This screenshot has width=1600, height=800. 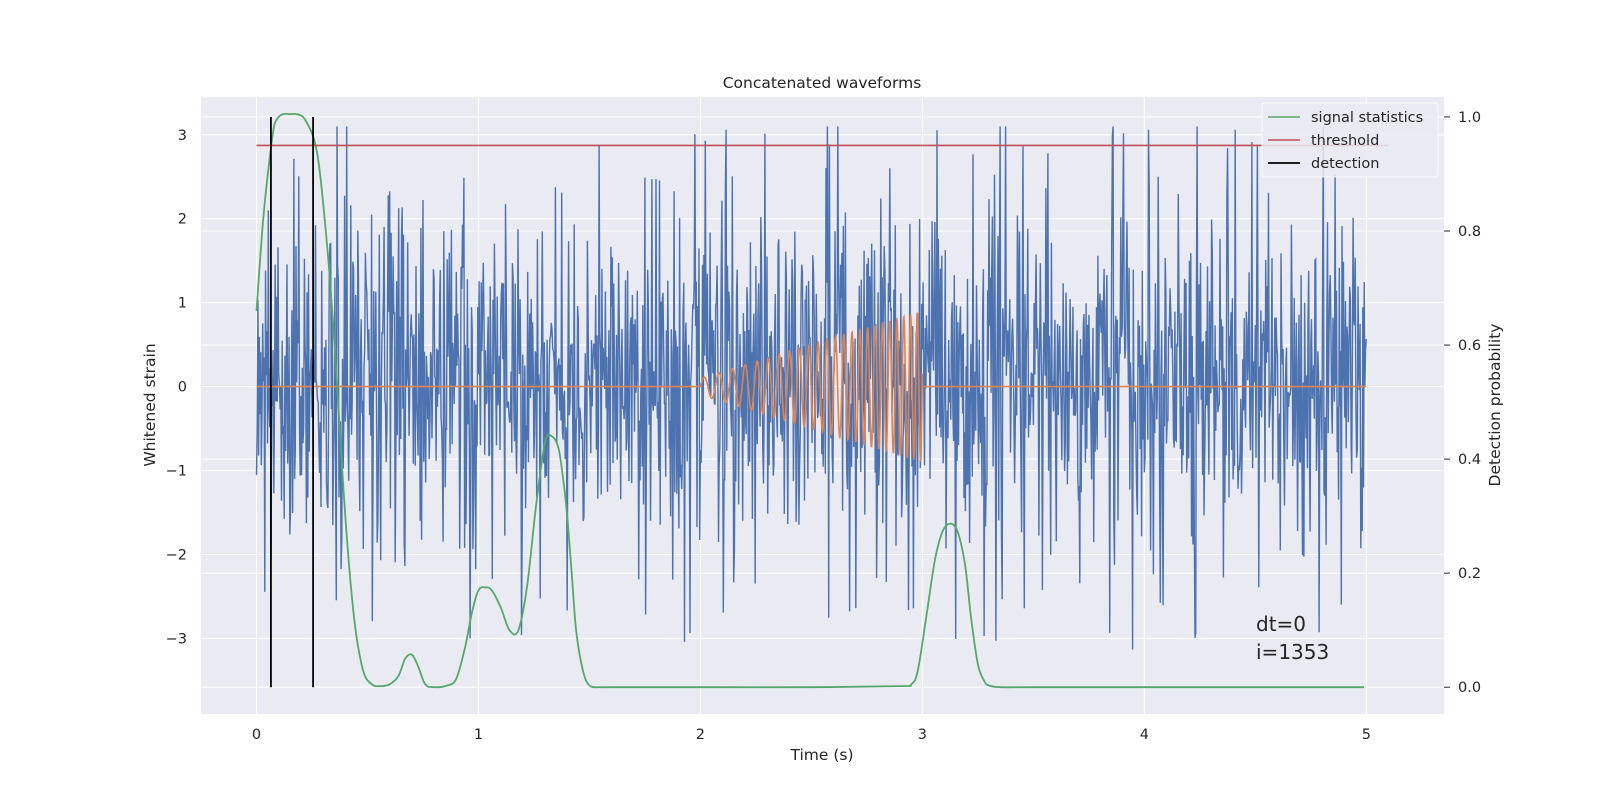 I want to click on legend-label-threshold: threshold, so click(x=1345, y=141).